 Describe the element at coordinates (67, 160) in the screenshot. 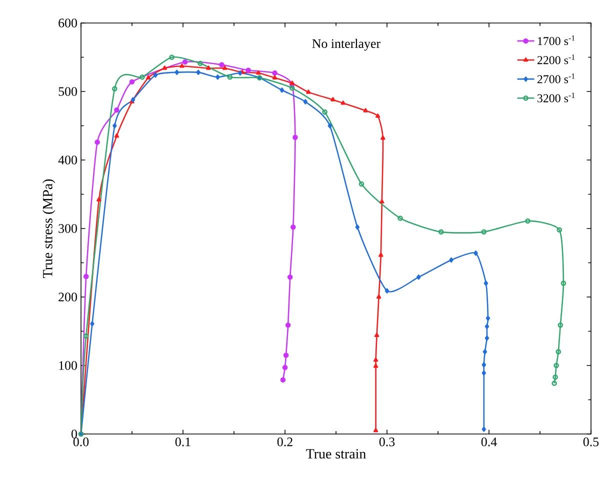

I see `y-tick-label: 400` at that location.